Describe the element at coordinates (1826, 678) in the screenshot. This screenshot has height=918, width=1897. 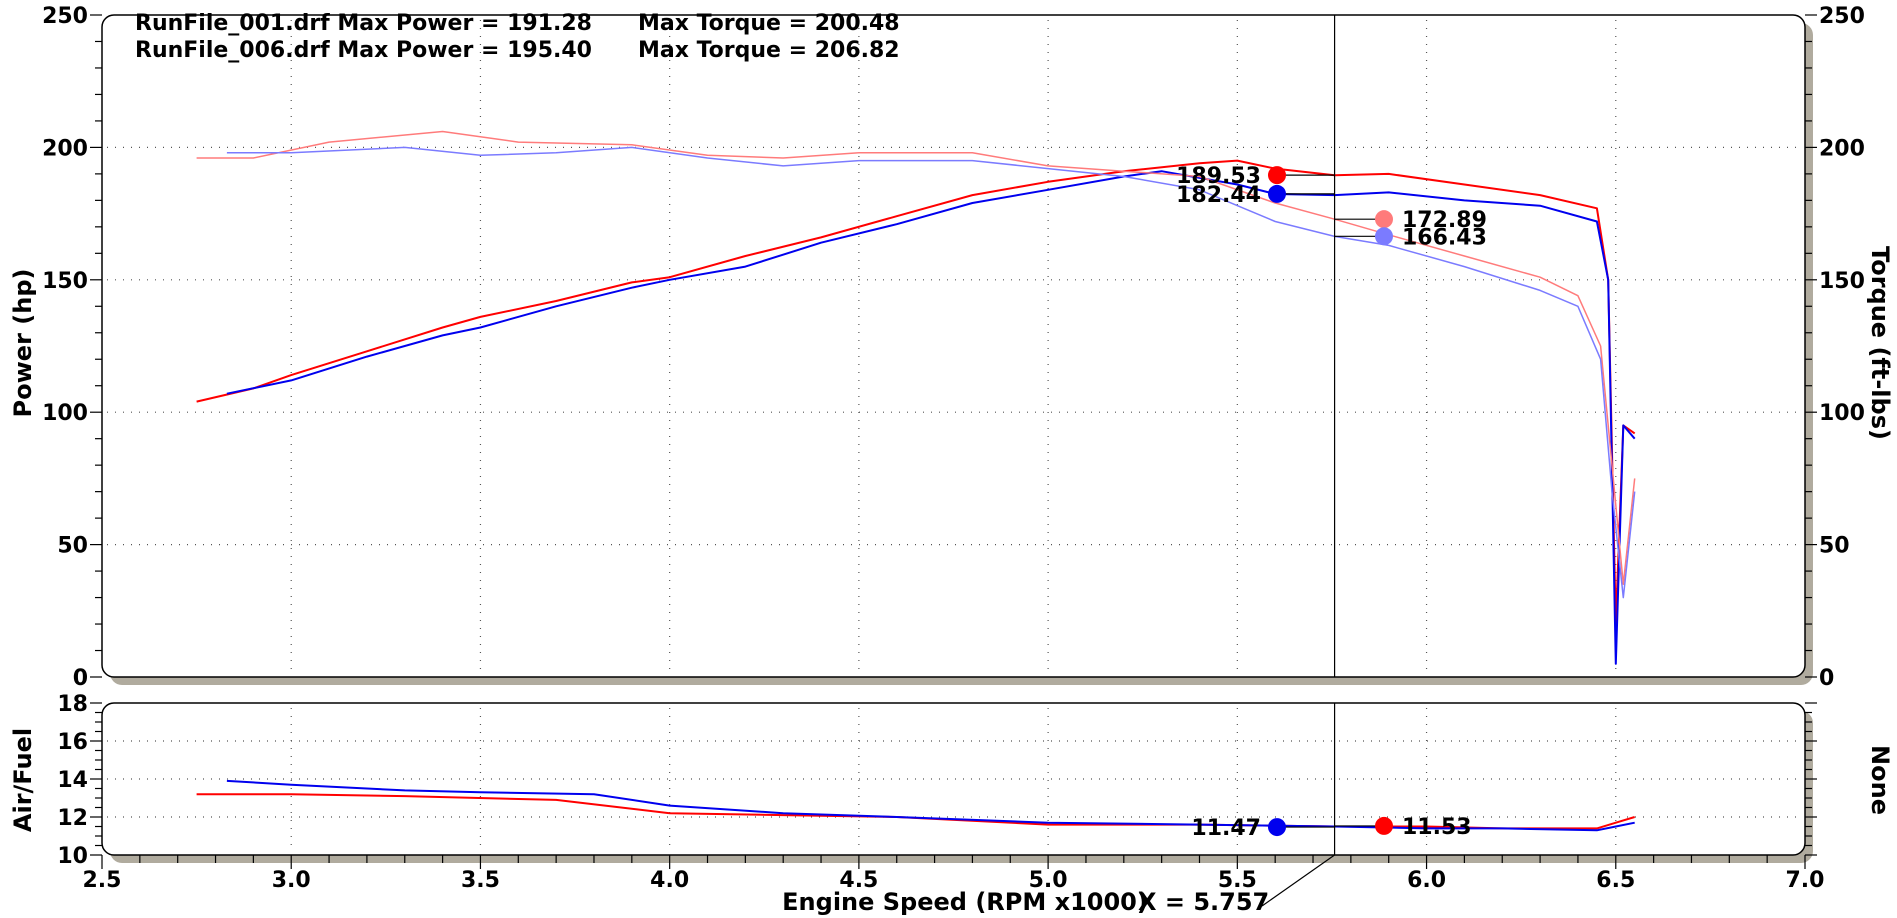
I see `torque-tick-label: 0` at that location.